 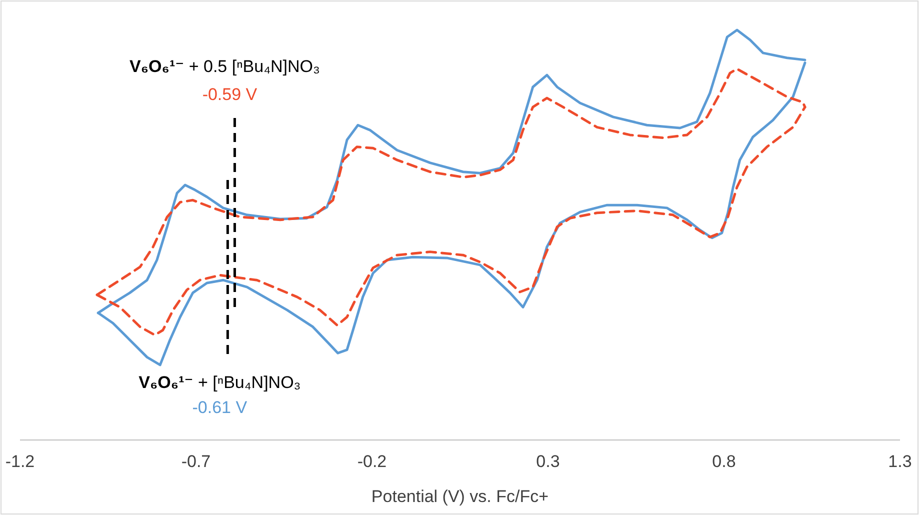 What do you see at coordinates (224, 66) in the screenshot?
I see `annotation: V₆O₆¹⁻ + 0.5 [ⁿBu₄N]NO₃` at bounding box center [224, 66].